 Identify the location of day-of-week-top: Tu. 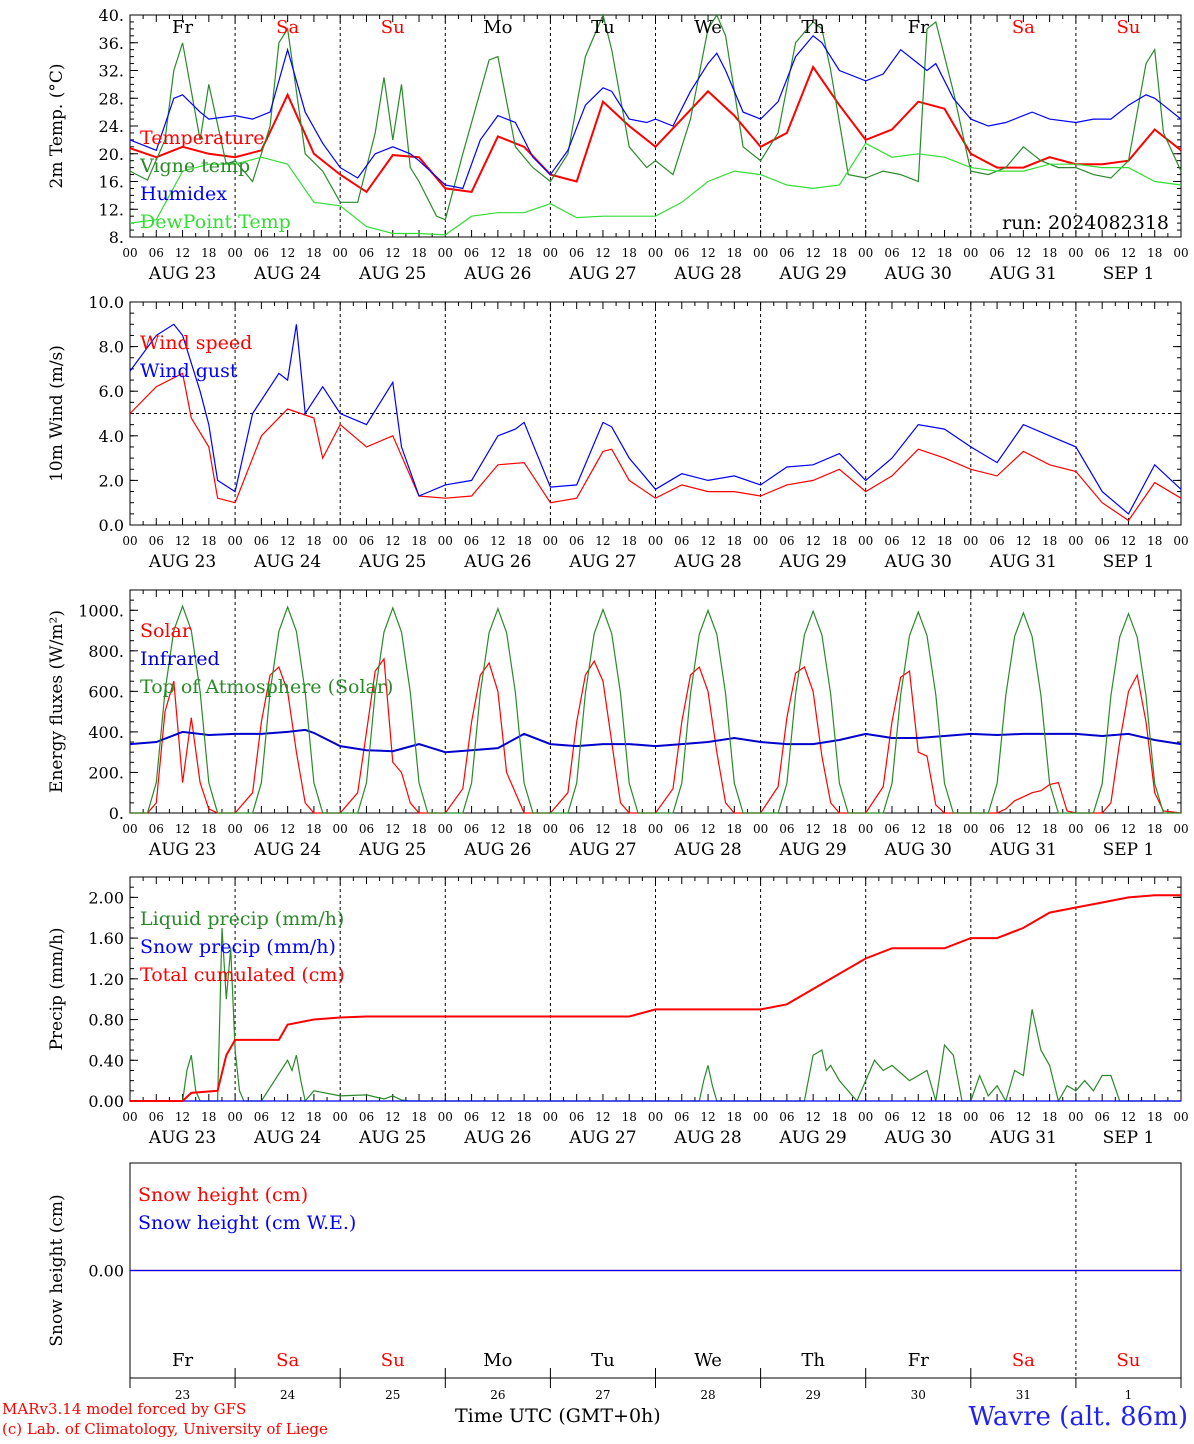
(603, 27).